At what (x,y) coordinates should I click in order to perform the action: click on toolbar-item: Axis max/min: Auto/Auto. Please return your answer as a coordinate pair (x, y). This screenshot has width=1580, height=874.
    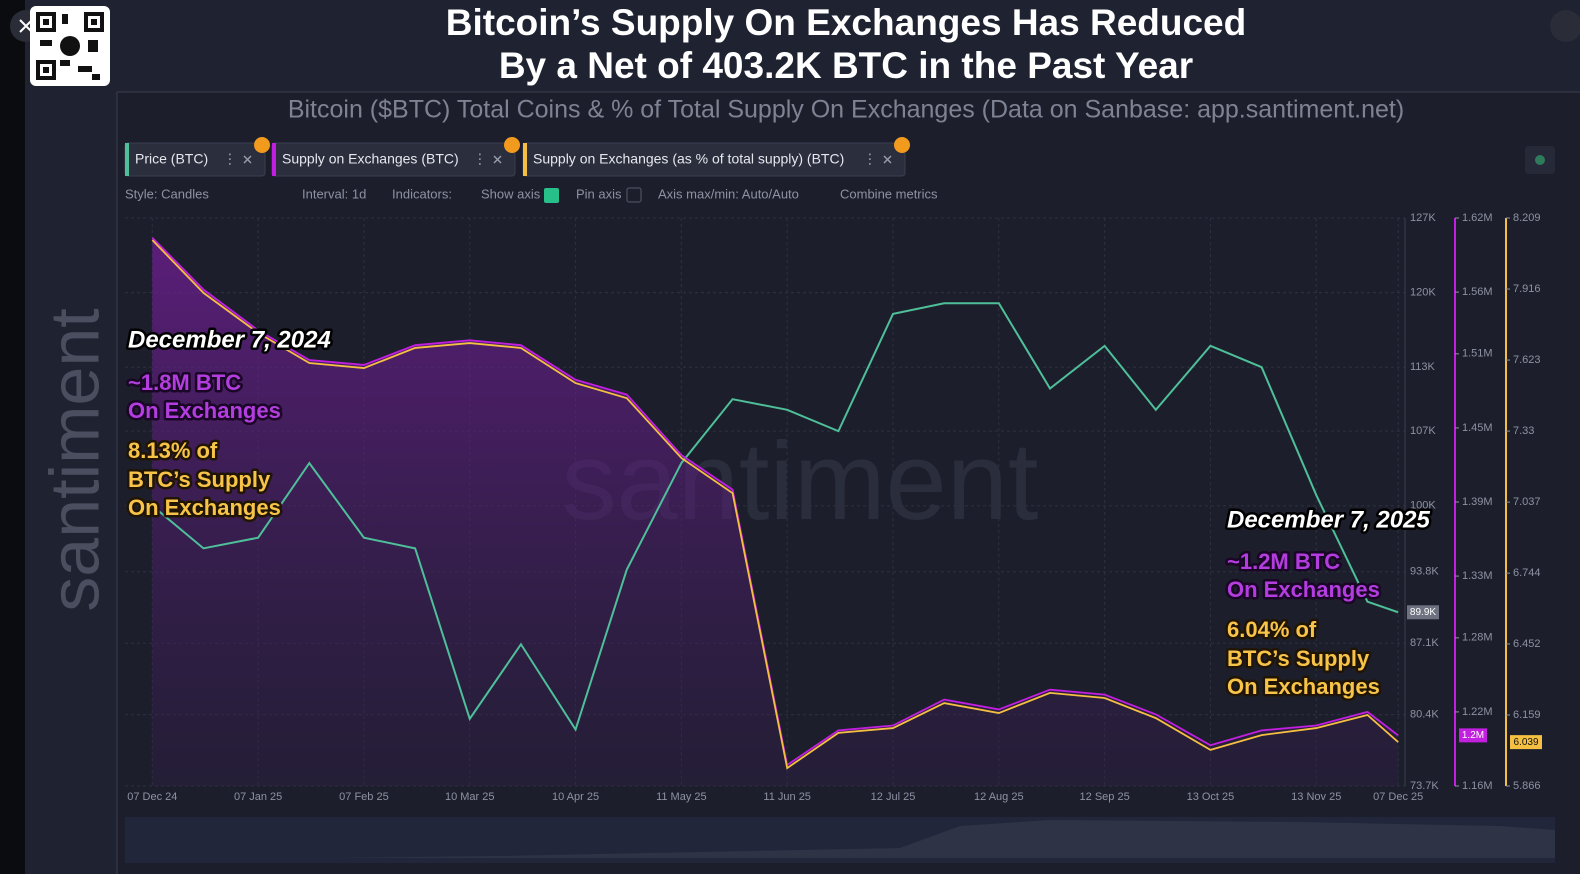
    Looking at the image, I should click on (728, 193).